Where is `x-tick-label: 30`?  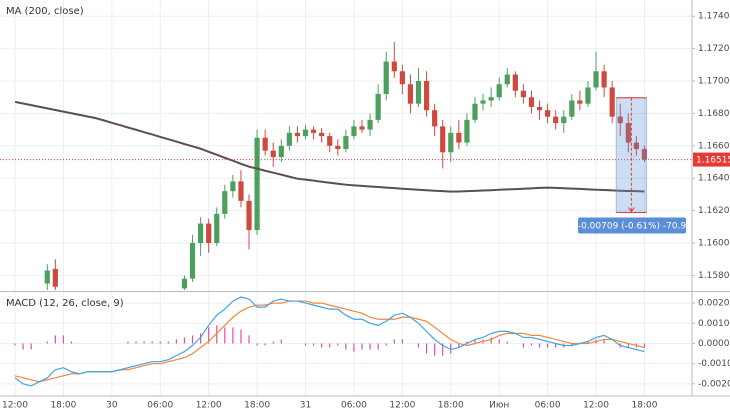 x-tick-label: 30 is located at coordinates (112, 406).